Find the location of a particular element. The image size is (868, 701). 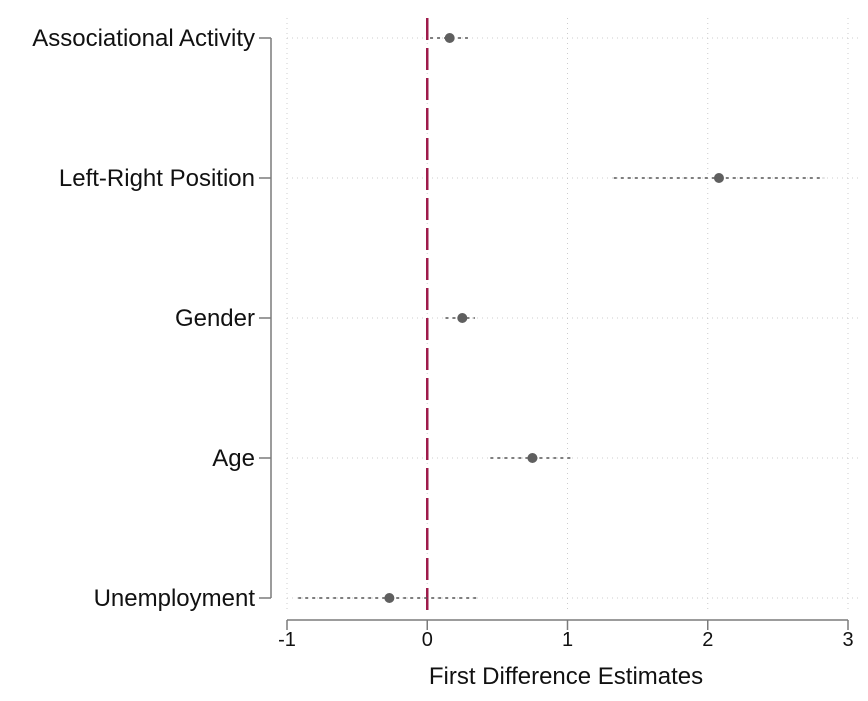

x-tick-label: -1 is located at coordinates (287, 640).